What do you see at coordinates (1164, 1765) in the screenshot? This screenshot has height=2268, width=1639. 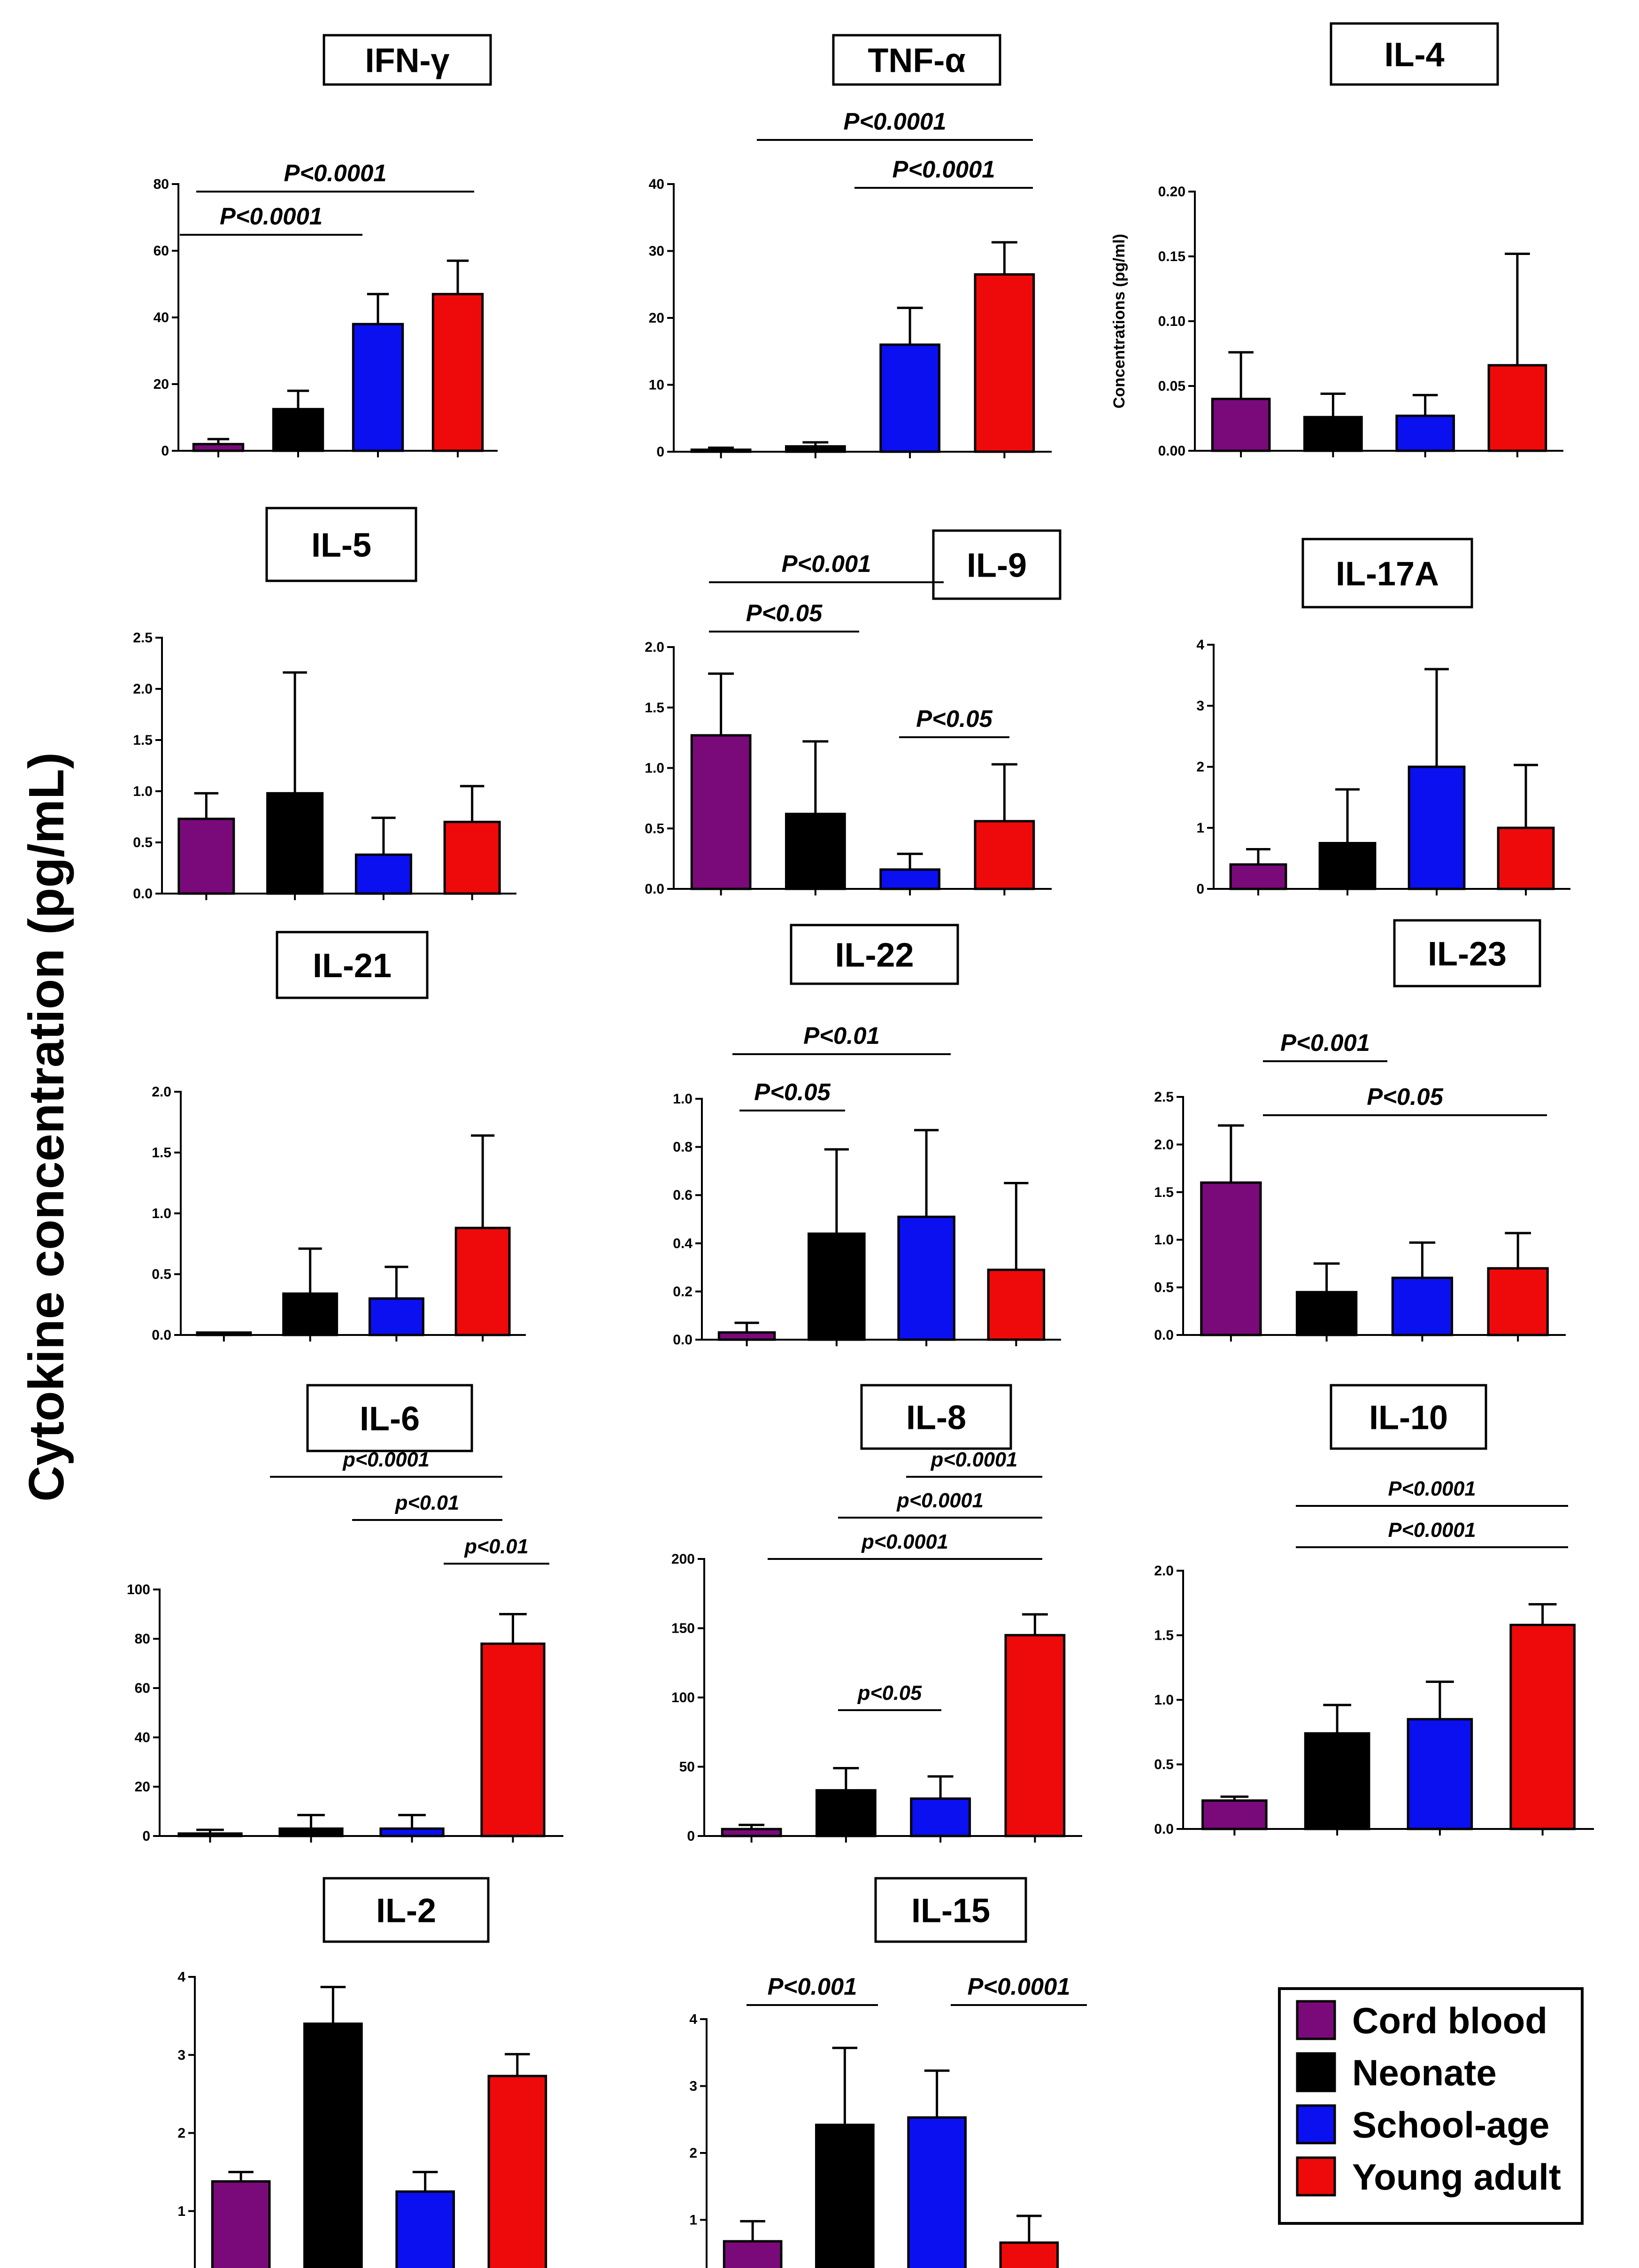 I see `y-tick-label: 0.5` at bounding box center [1164, 1765].